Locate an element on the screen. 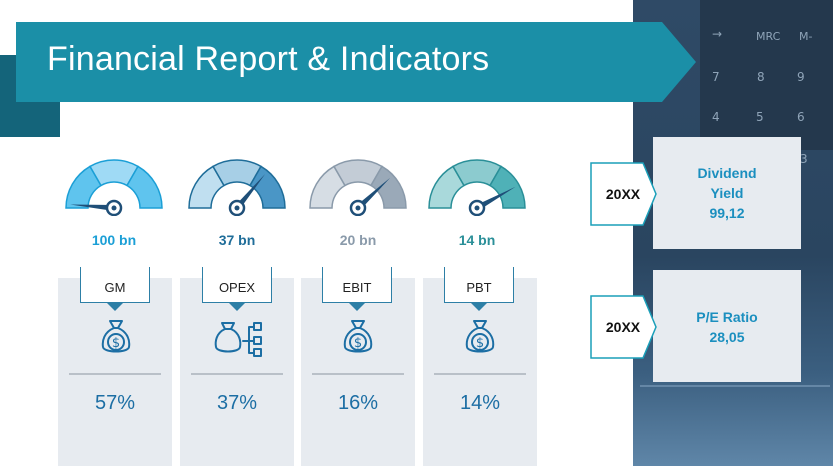 The image size is (833, 466). gauge-opex is located at coordinates (237, 187).